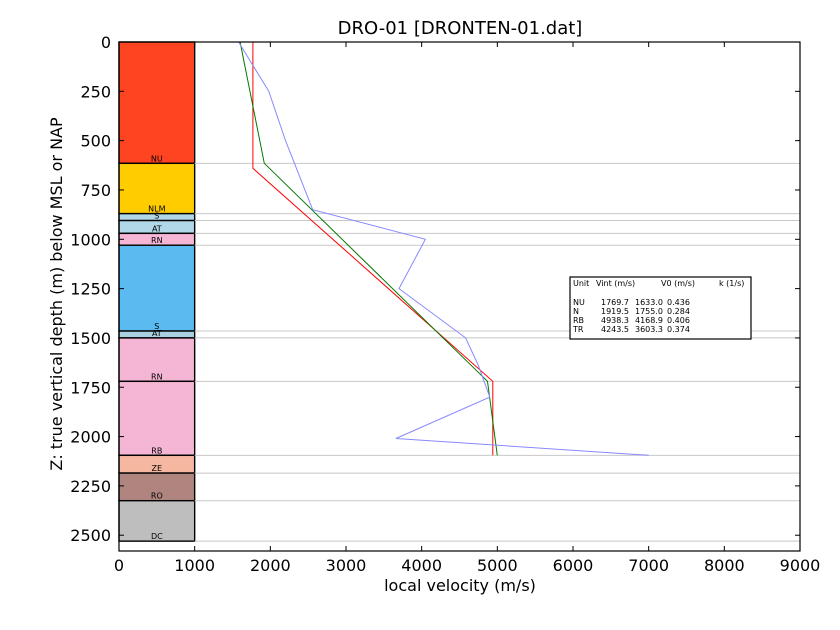 The image size is (840, 630). I want to click on legend-cell-2-2: 4168.9, so click(649, 320).